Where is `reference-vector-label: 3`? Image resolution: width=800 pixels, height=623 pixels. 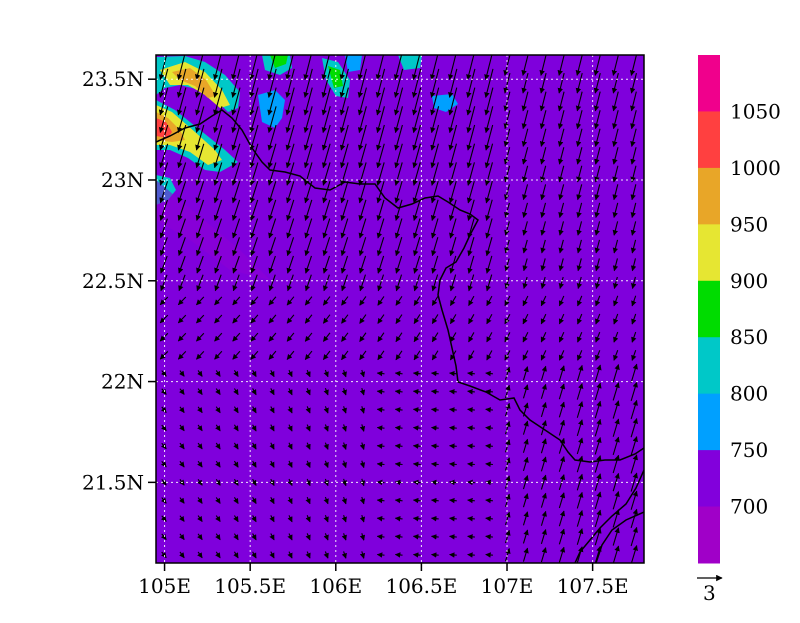
reference-vector-label: 3 is located at coordinates (709, 593).